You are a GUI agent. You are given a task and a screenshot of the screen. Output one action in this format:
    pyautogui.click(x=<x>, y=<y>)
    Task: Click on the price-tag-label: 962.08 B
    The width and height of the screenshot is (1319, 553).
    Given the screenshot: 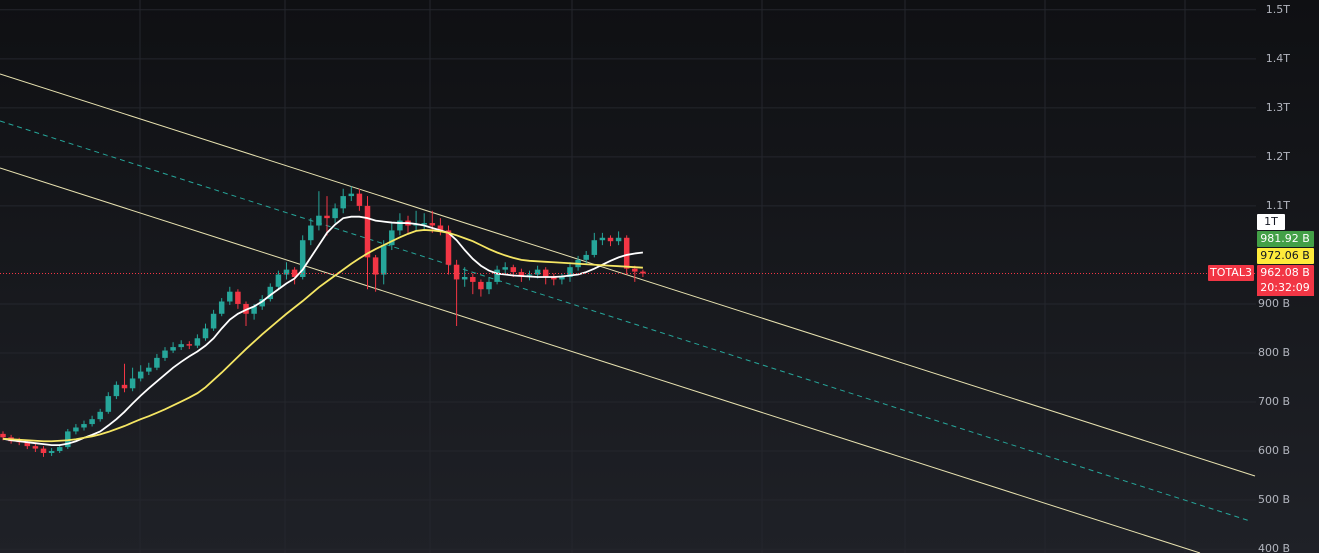 What is the action you would take?
    pyautogui.click(x=1285, y=272)
    